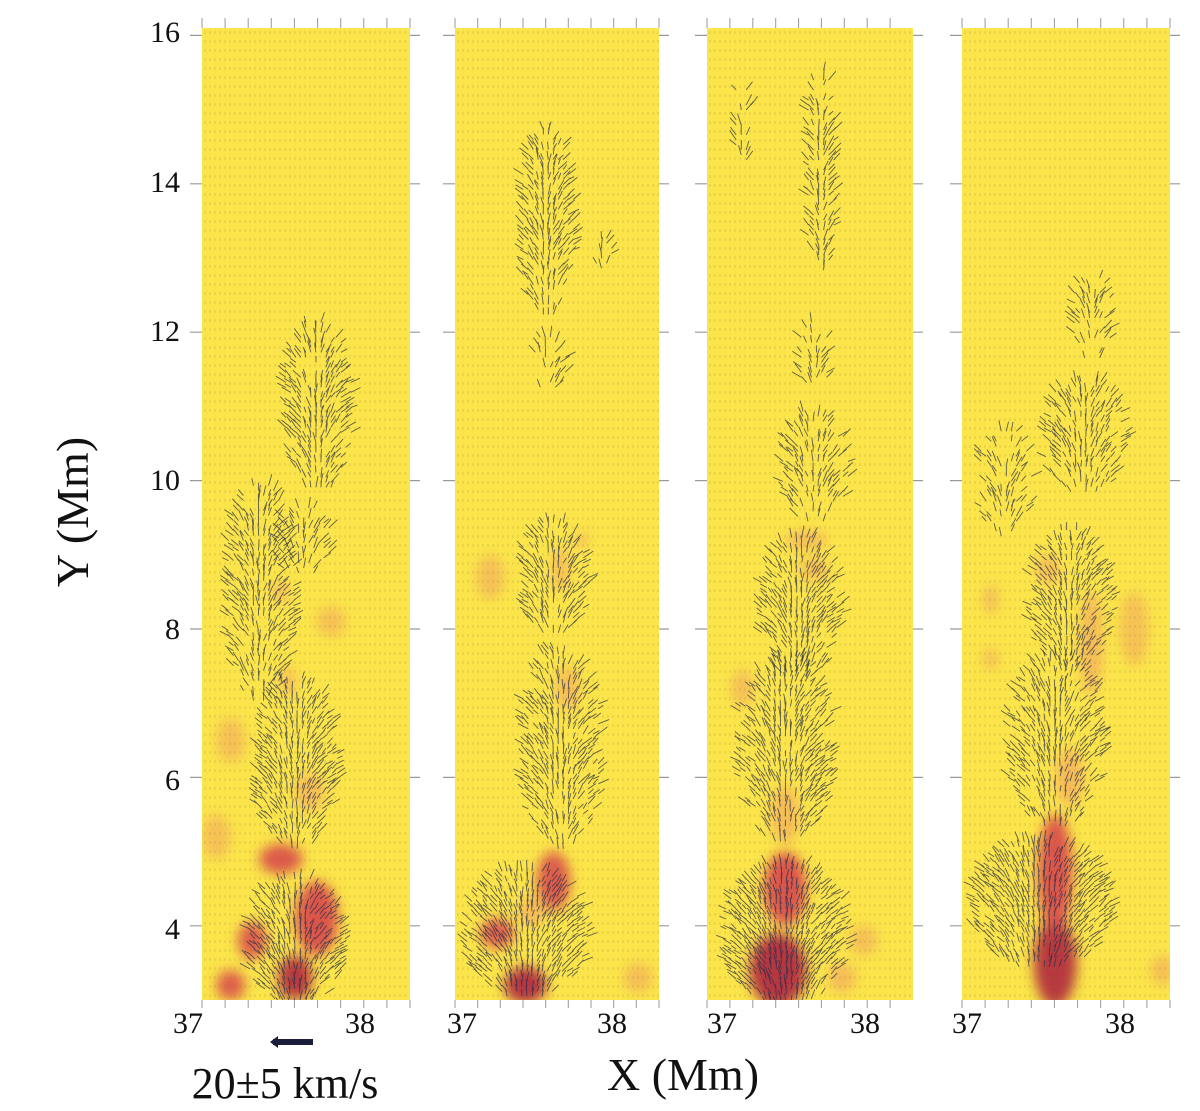  I want to click on arrow-grid, so click(305, 514).